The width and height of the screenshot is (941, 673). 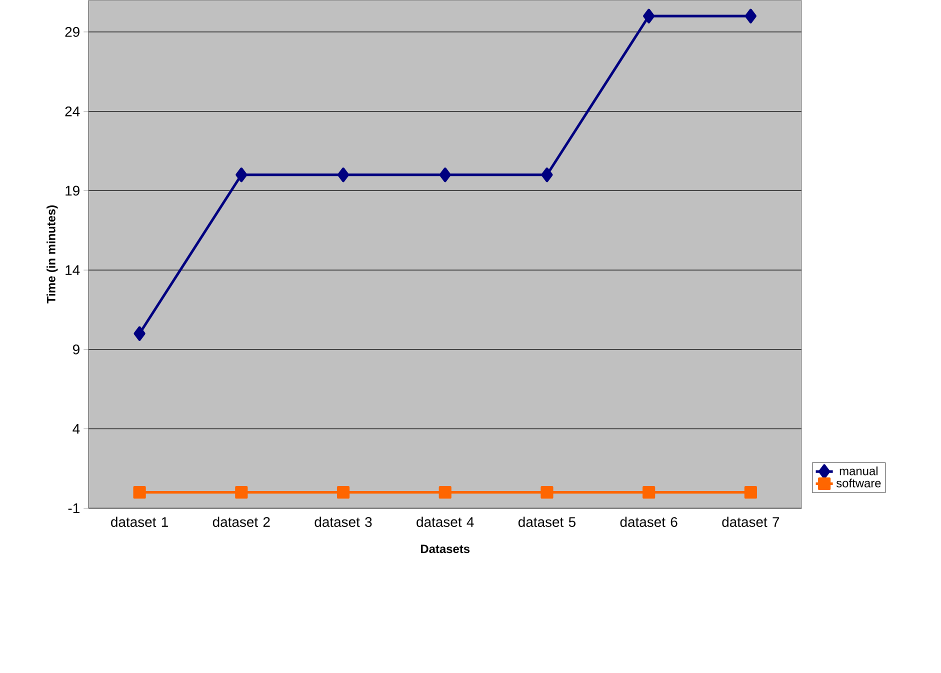 I want to click on y-tick-label: 29, so click(x=72, y=31).